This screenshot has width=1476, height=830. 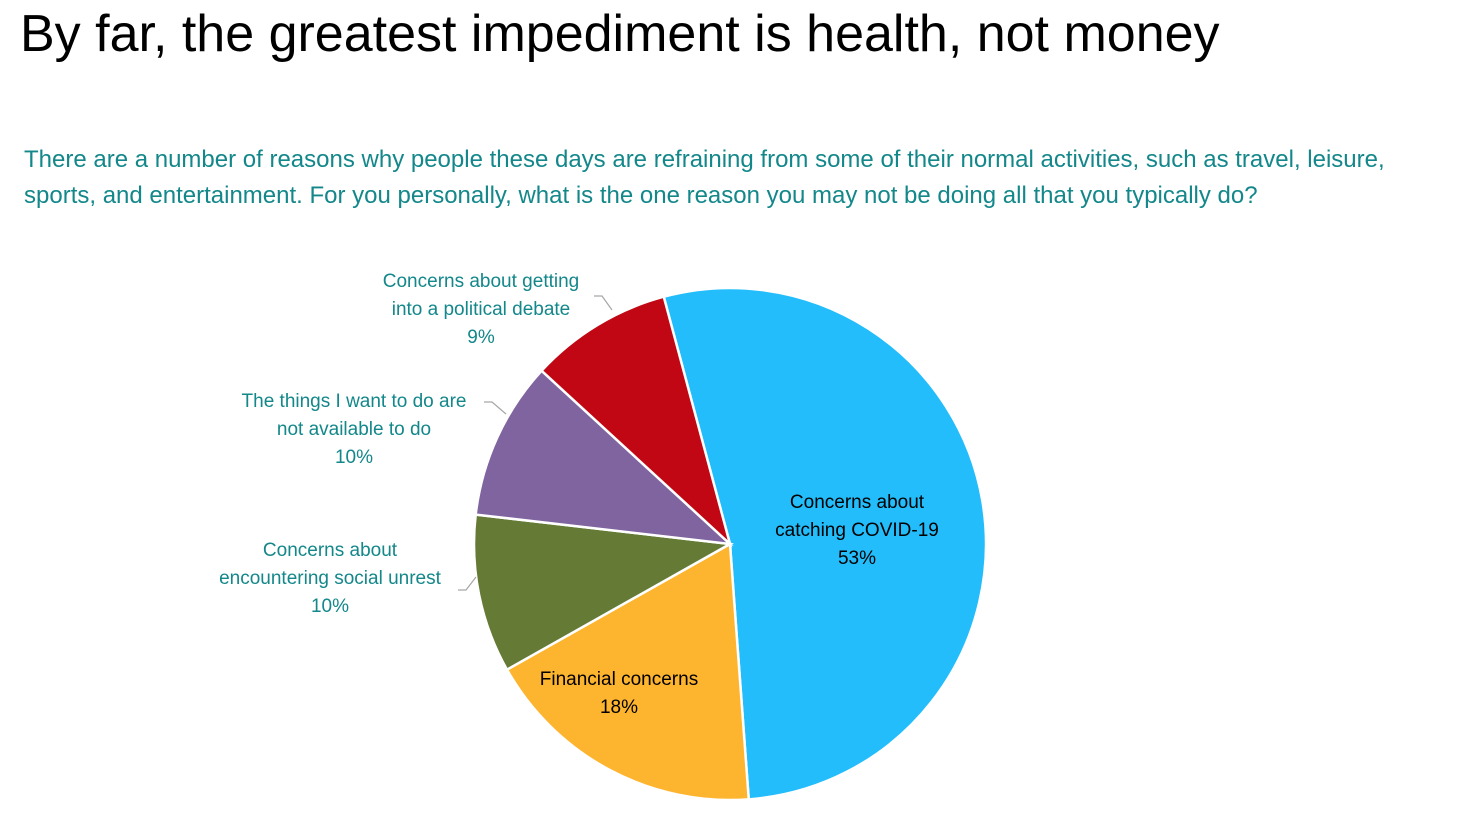 I want to click on slice-category-label: catching COVID-19, so click(x=857, y=530).